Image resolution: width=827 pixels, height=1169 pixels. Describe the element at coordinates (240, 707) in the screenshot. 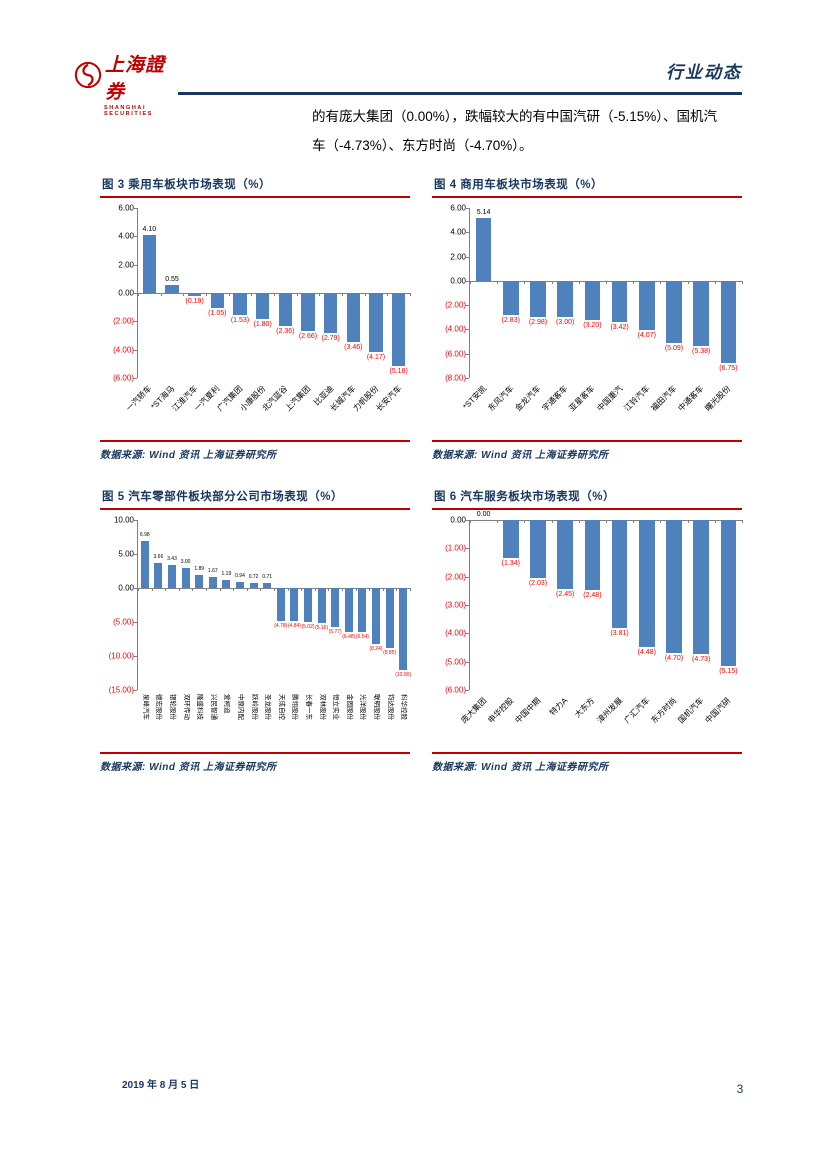

I see `x-category-label: 中原内配` at that location.